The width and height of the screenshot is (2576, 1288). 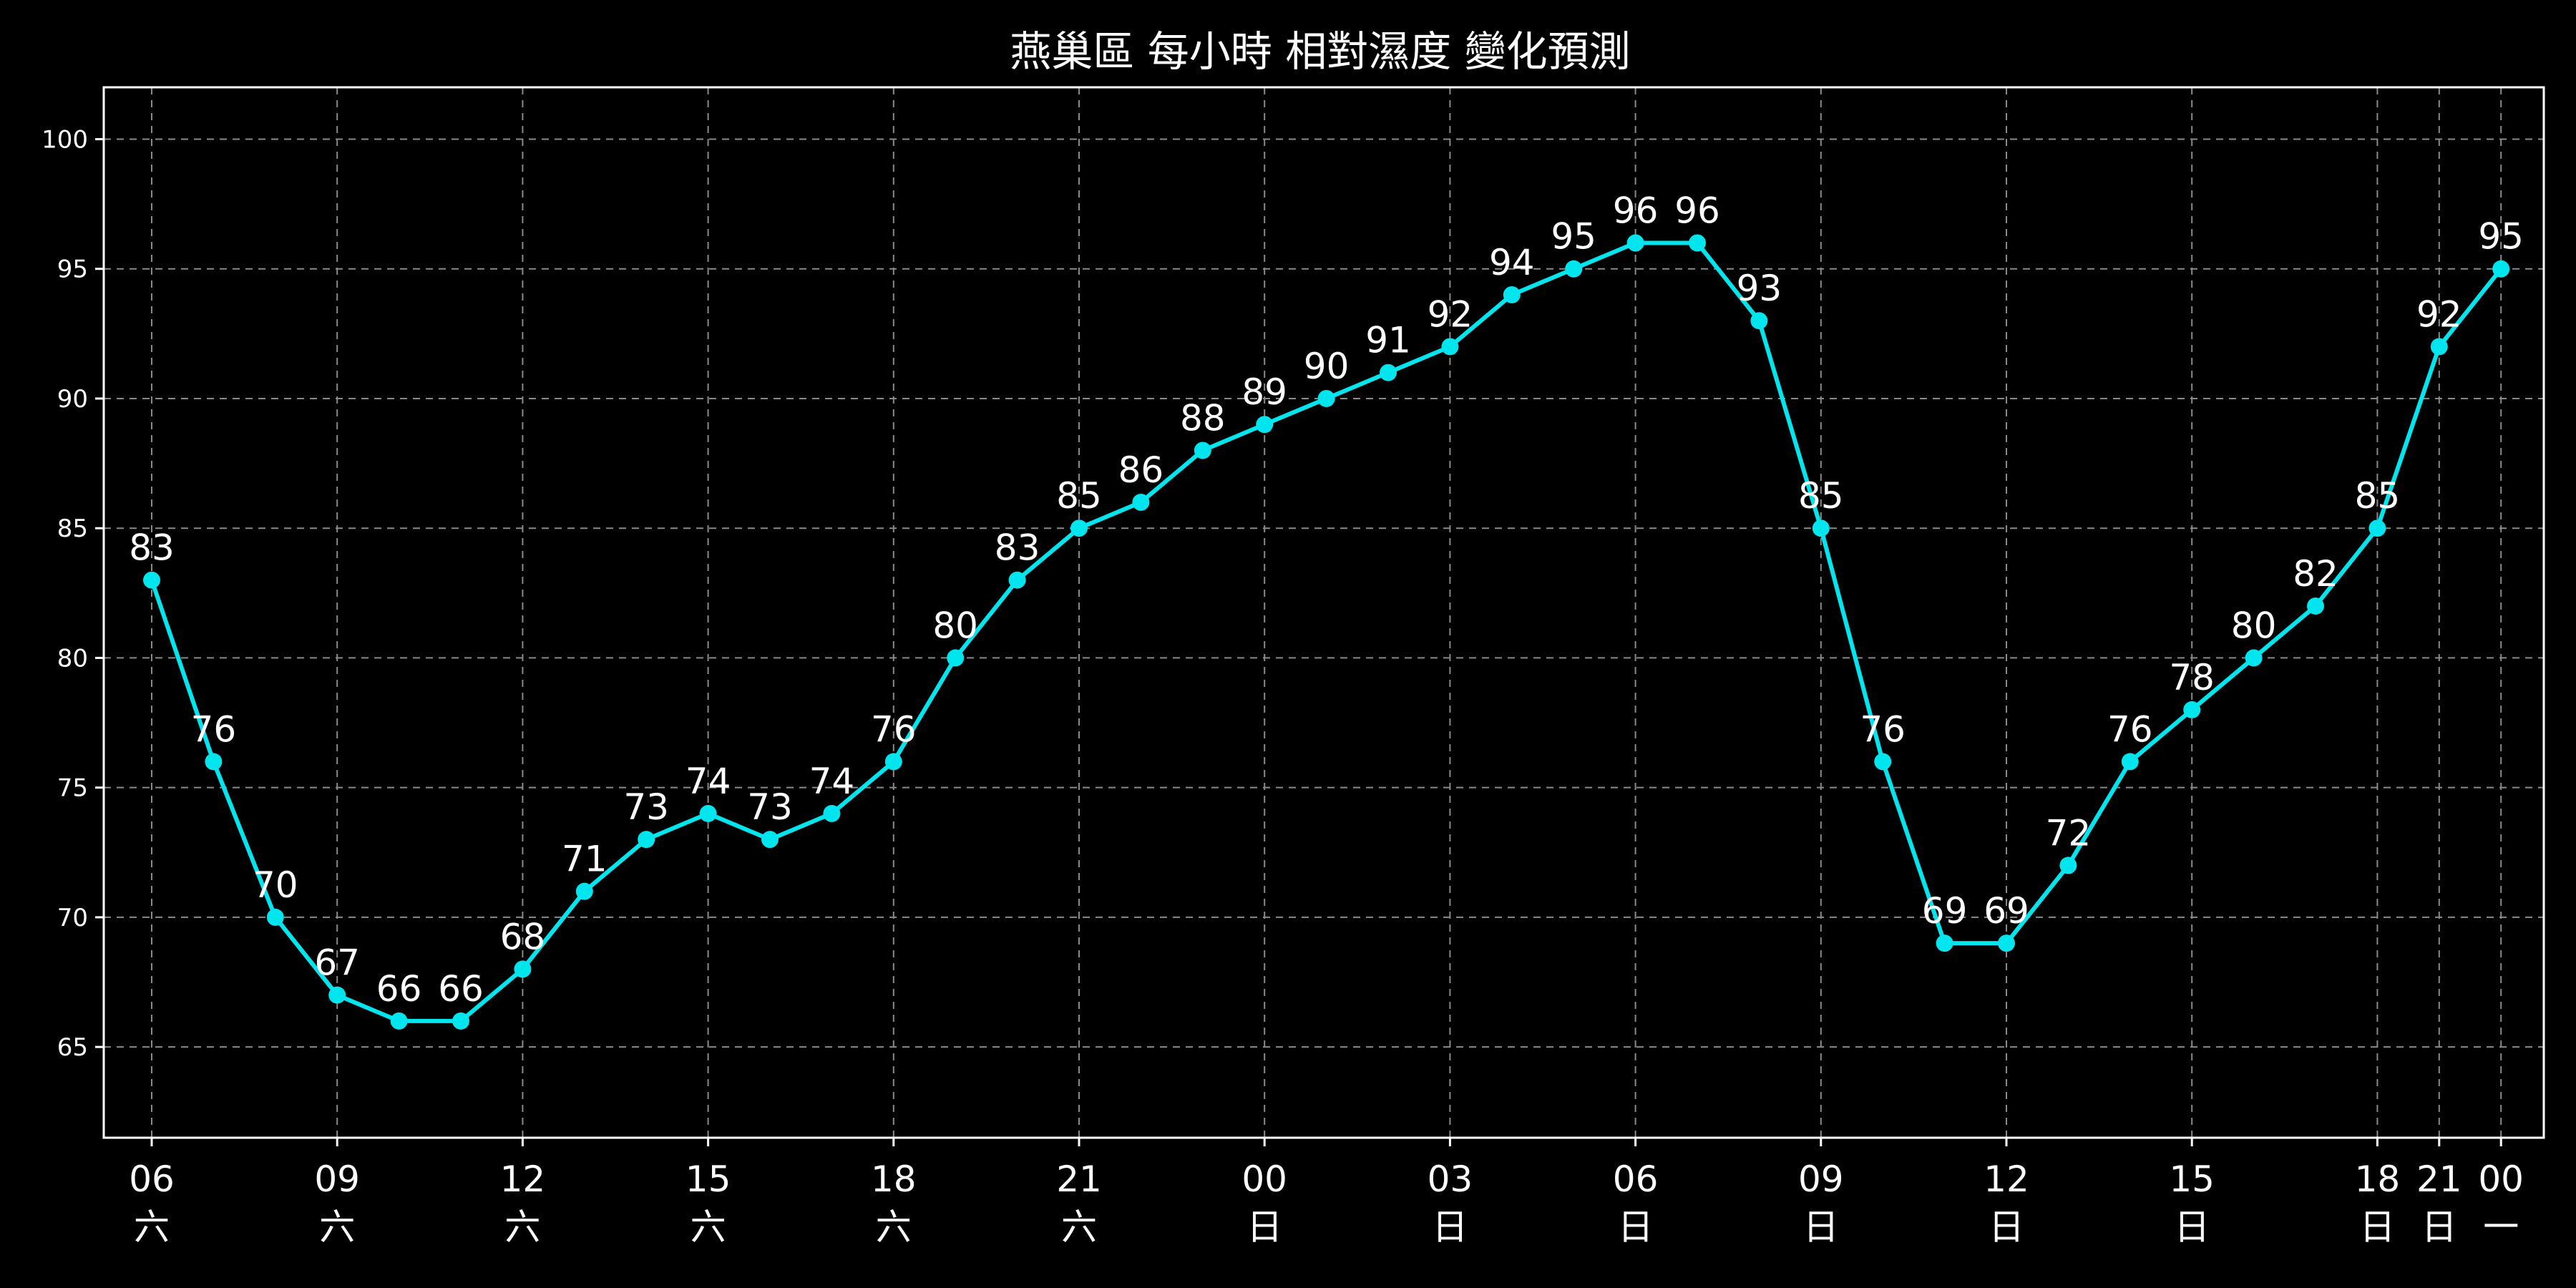 I want to click on data-label: 91, so click(x=1388, y=340).